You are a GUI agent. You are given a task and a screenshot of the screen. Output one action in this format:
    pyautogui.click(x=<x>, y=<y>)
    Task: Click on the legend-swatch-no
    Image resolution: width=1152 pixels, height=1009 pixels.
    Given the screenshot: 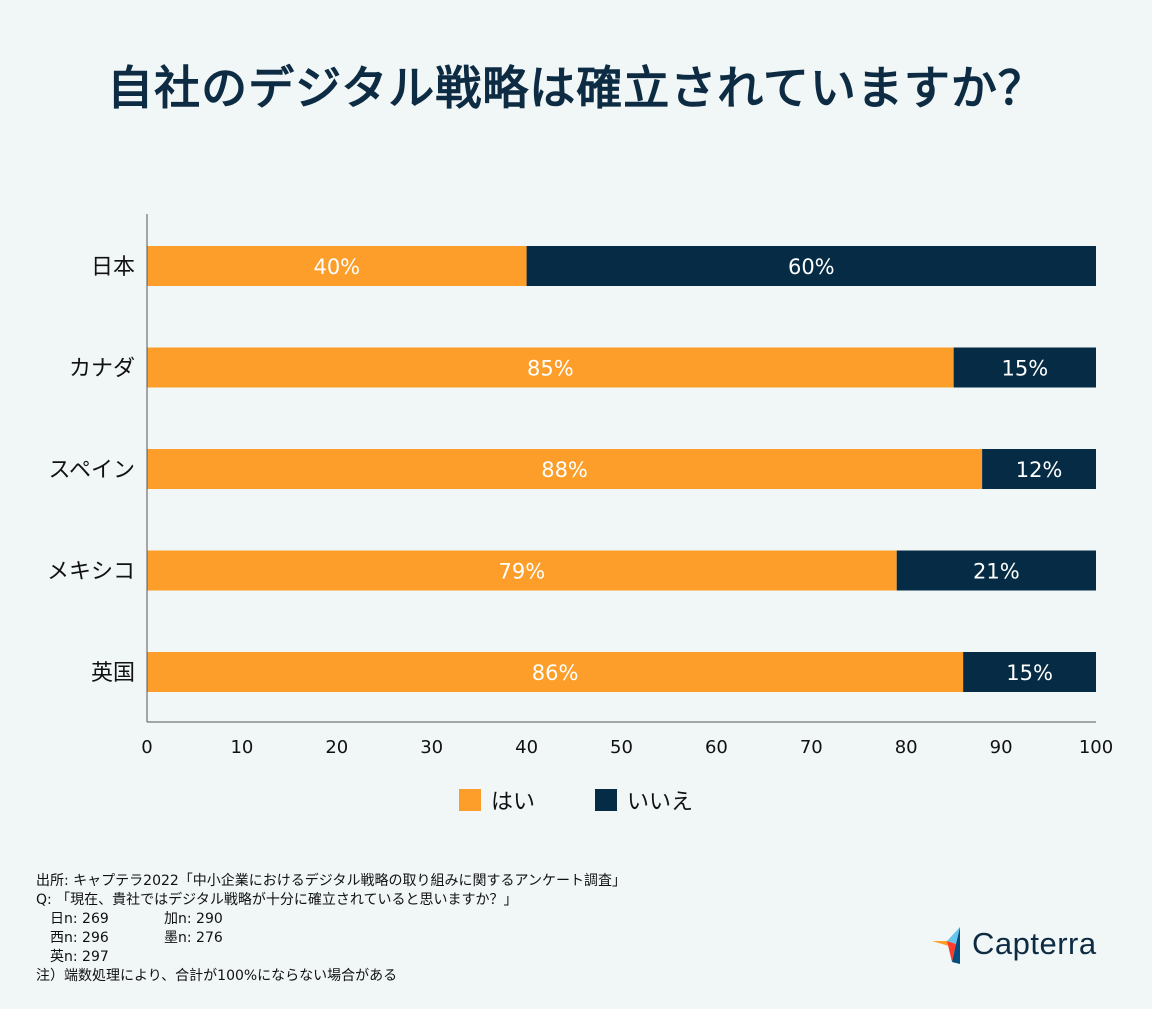 What is the action you would take?
    pyautogui.click(x=606, y=800)
    